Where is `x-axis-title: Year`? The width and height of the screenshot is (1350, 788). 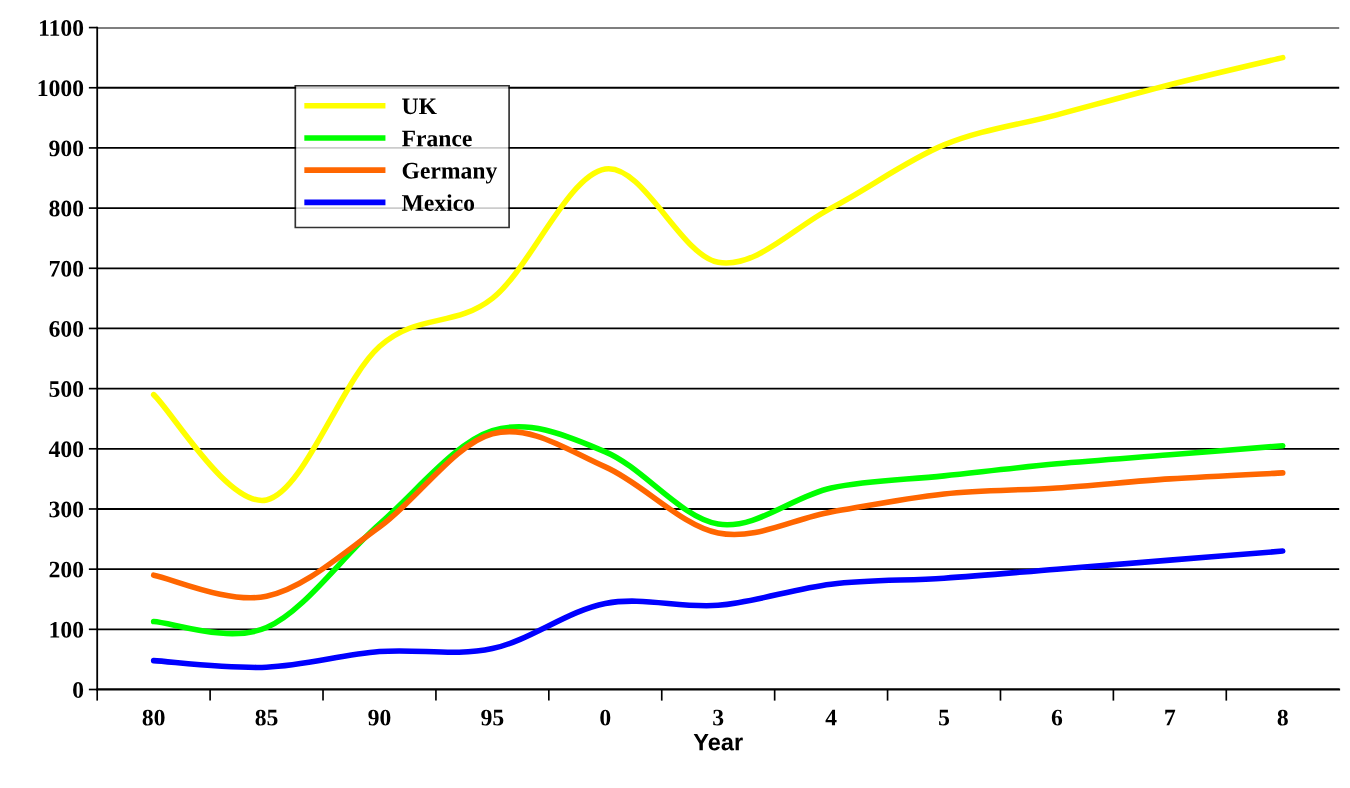
x-axis-title: Year is located at coordinates (718, 742).